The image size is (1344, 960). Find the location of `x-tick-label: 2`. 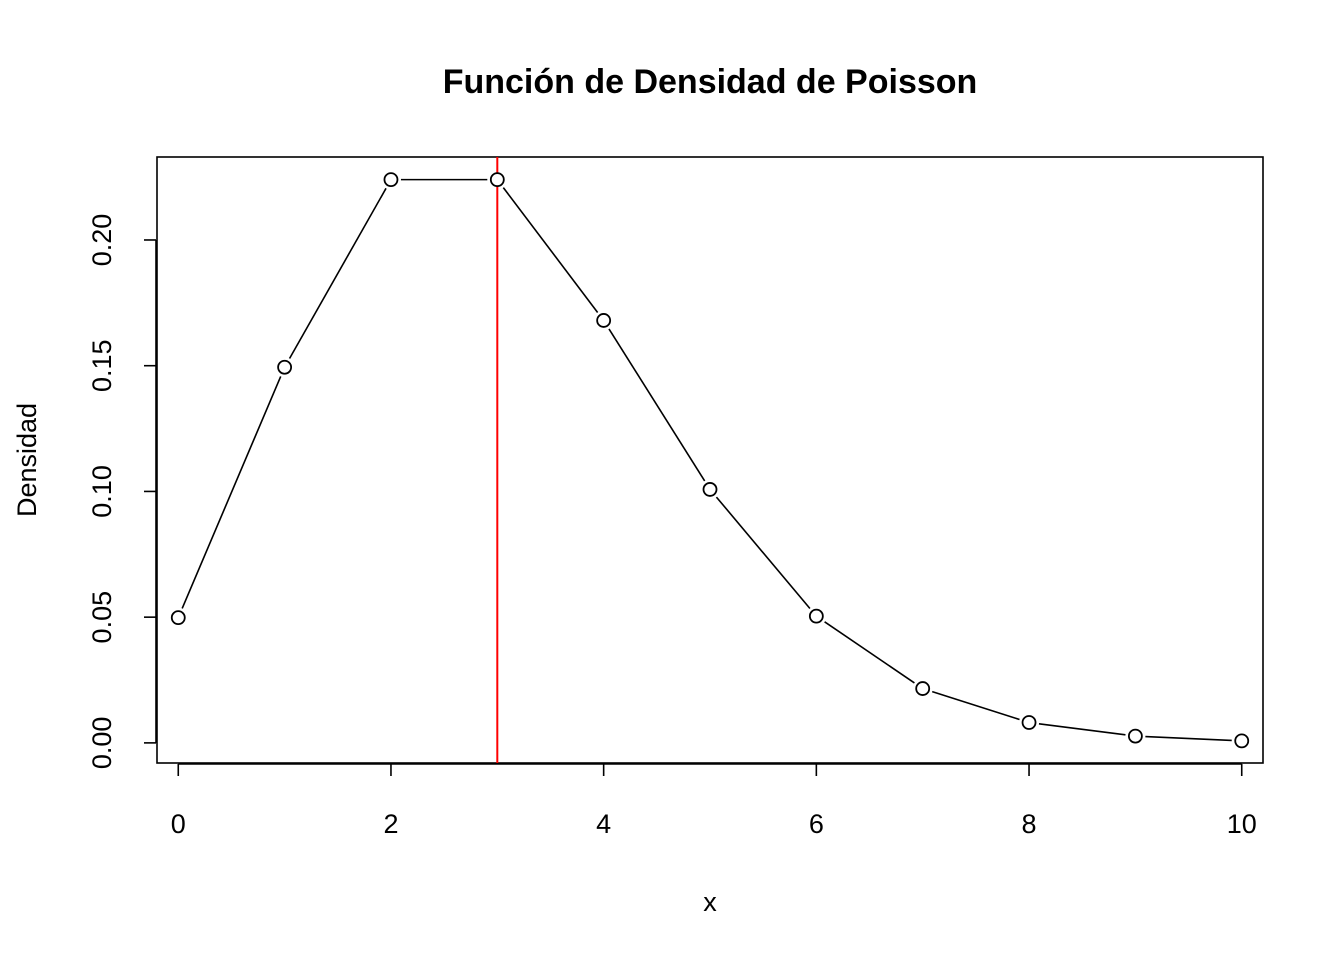

x-tick-label: 2 is located at coordinates (390, 824).